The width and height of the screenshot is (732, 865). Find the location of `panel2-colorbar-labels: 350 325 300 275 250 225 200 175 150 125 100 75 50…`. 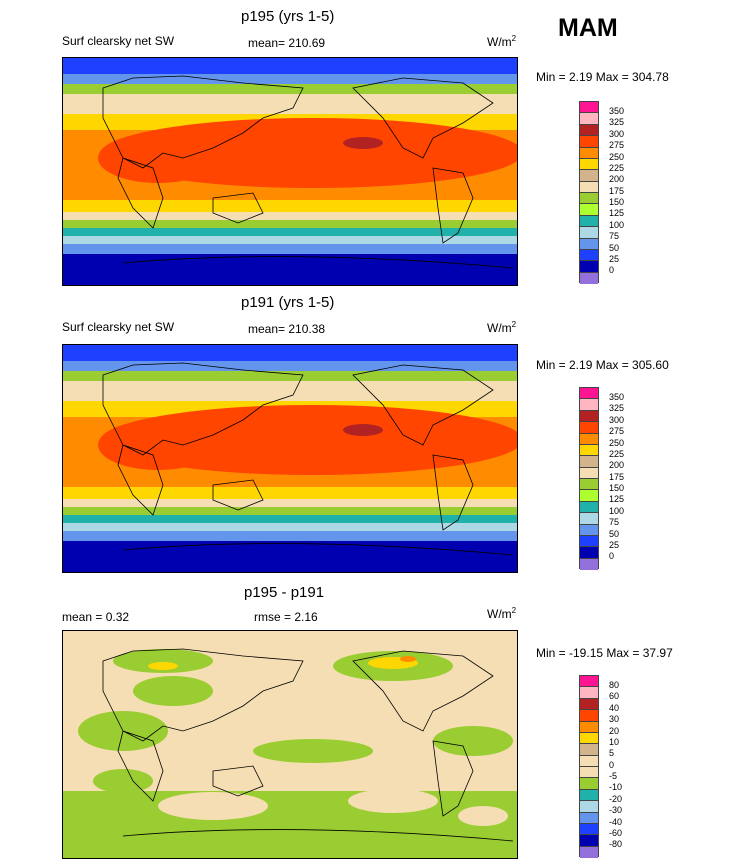

panel2-colorbar-labels: 350 325 300 275 250 225 200 175 150 125 100 75 50… is located at coordinates (617, 477).